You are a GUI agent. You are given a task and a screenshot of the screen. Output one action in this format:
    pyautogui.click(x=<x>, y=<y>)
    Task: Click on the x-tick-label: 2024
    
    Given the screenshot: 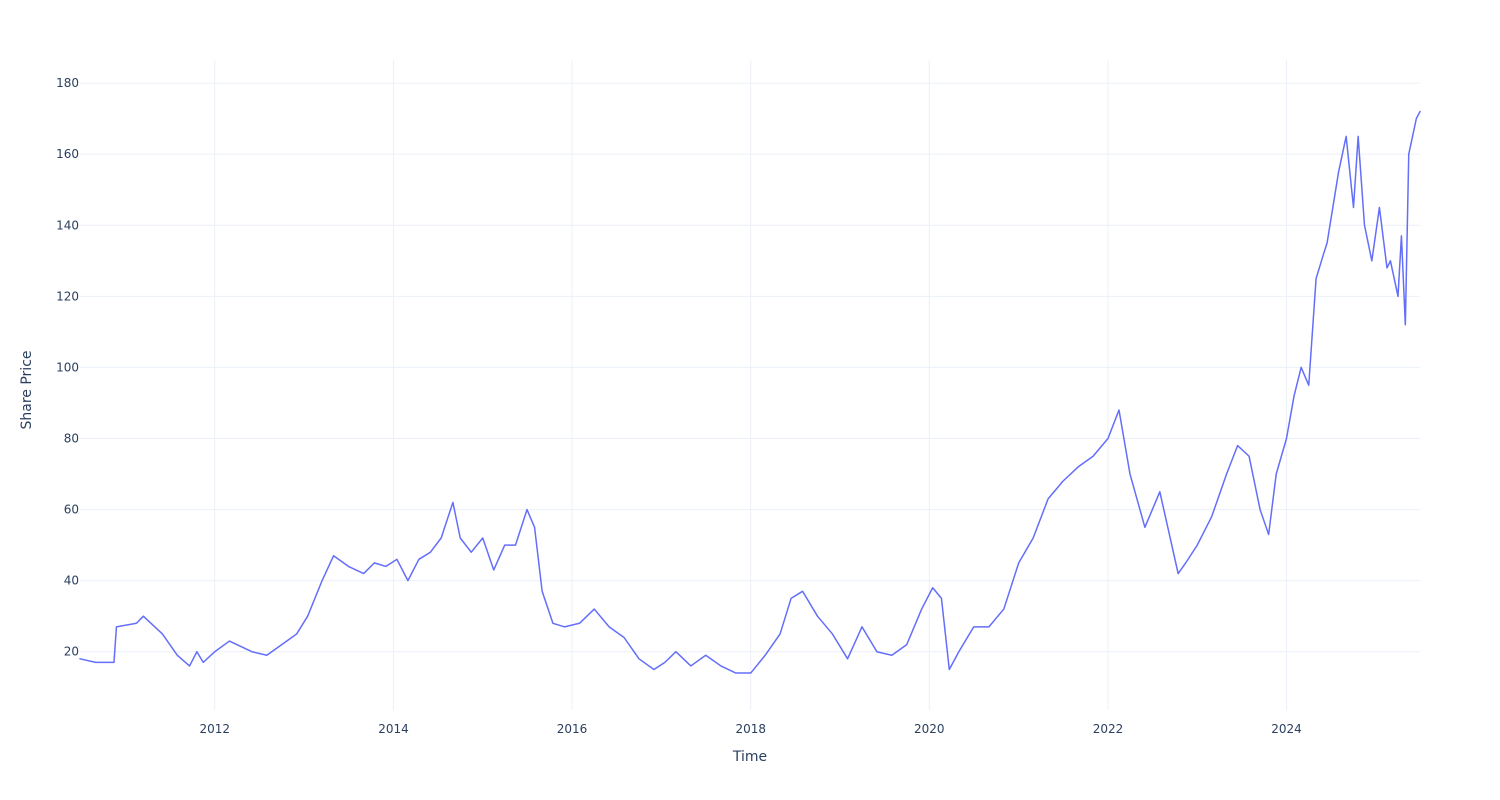 What is the action you would take?
    pyautogui.click(x=1286, y=729)
    